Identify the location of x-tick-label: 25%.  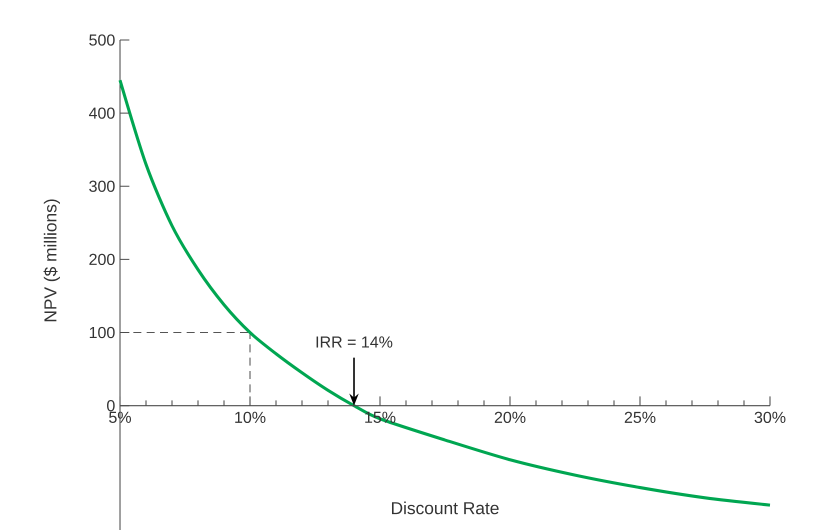
(640, 418).